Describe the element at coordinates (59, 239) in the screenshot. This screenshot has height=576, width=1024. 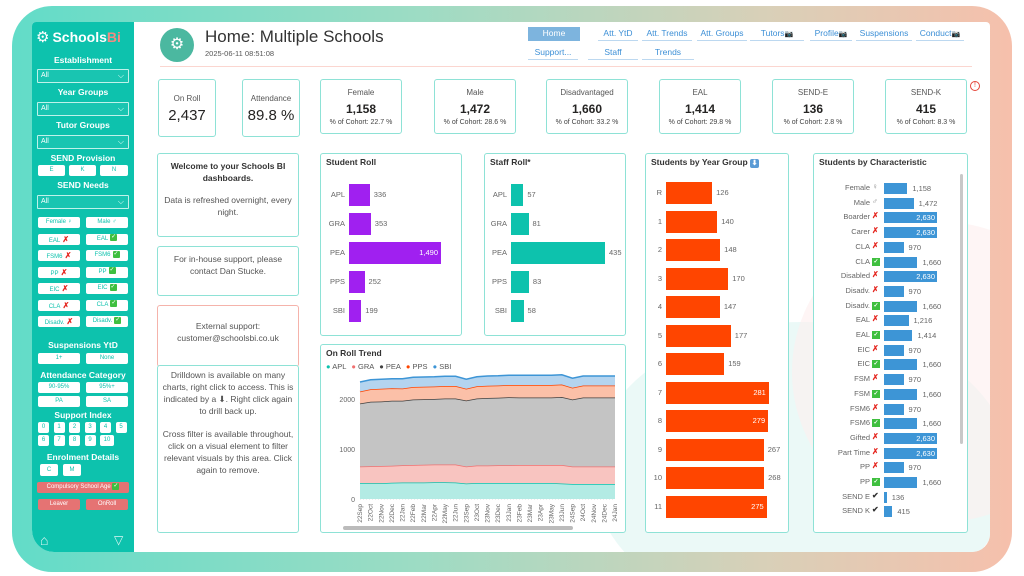
I see `characteristic-eal-no-button: EAL ✗` at that location.